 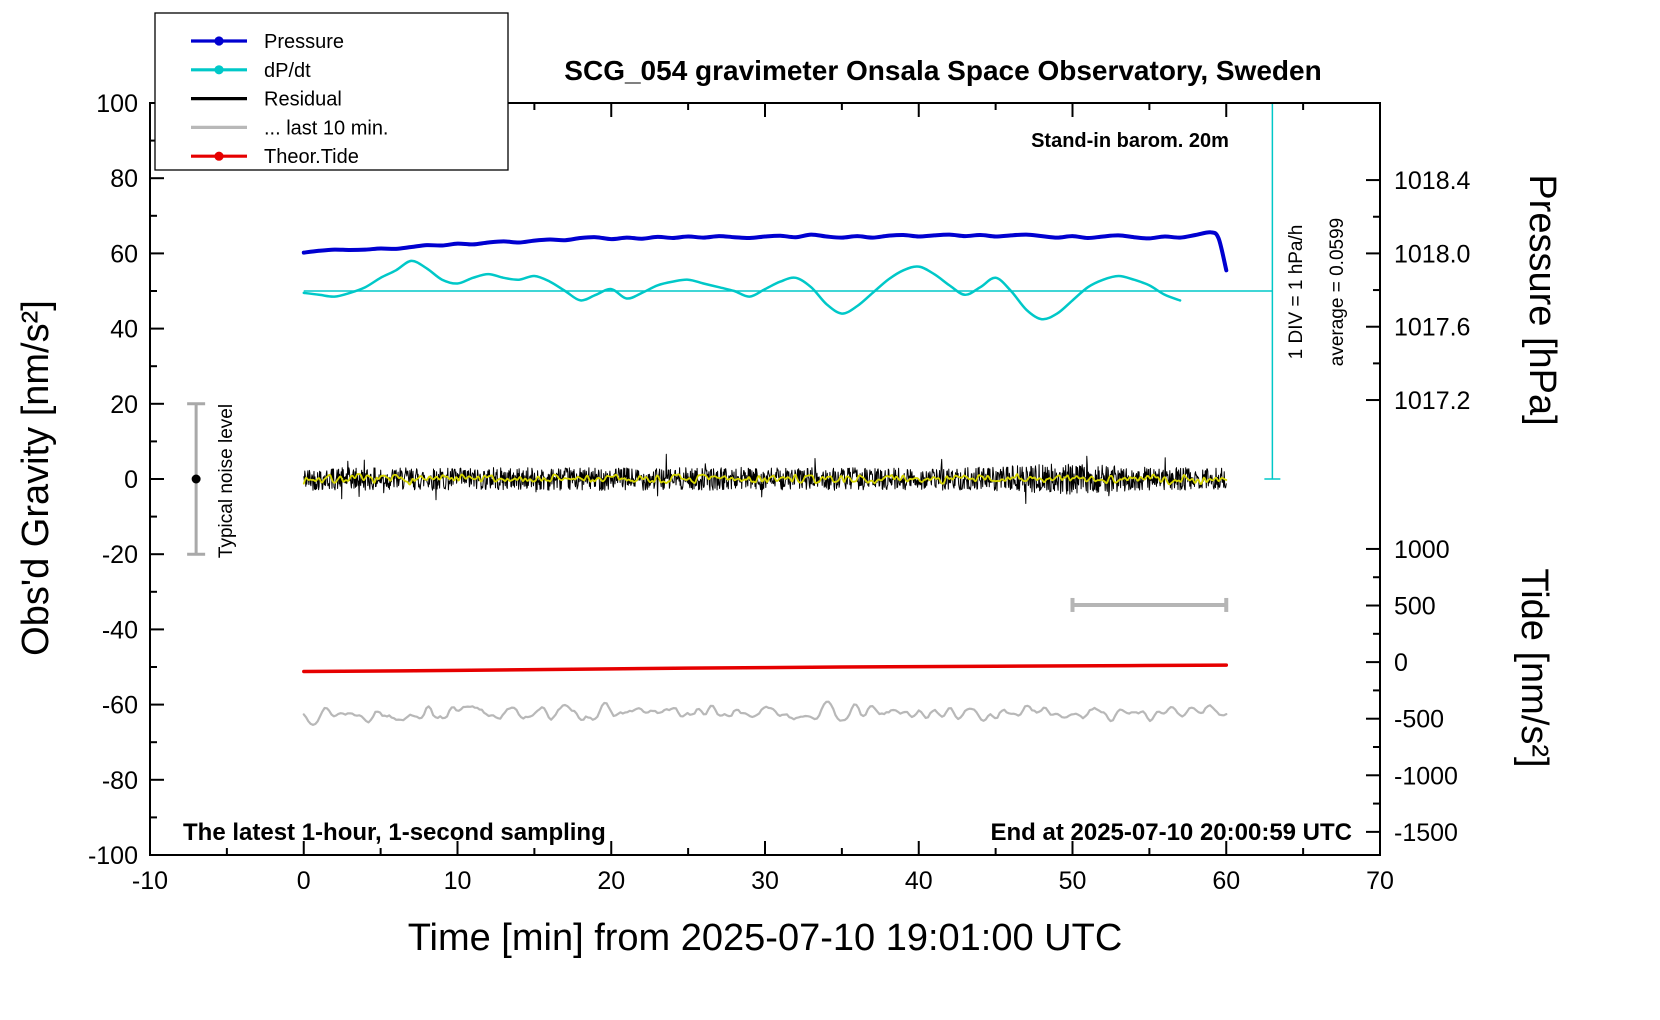 What do you see at coordinates (765, 938) in the screenshot?
I see `x-axis-label: Time [min] from 2025-07-10 19:01:00 UTC` at bounding box center [765, 938].